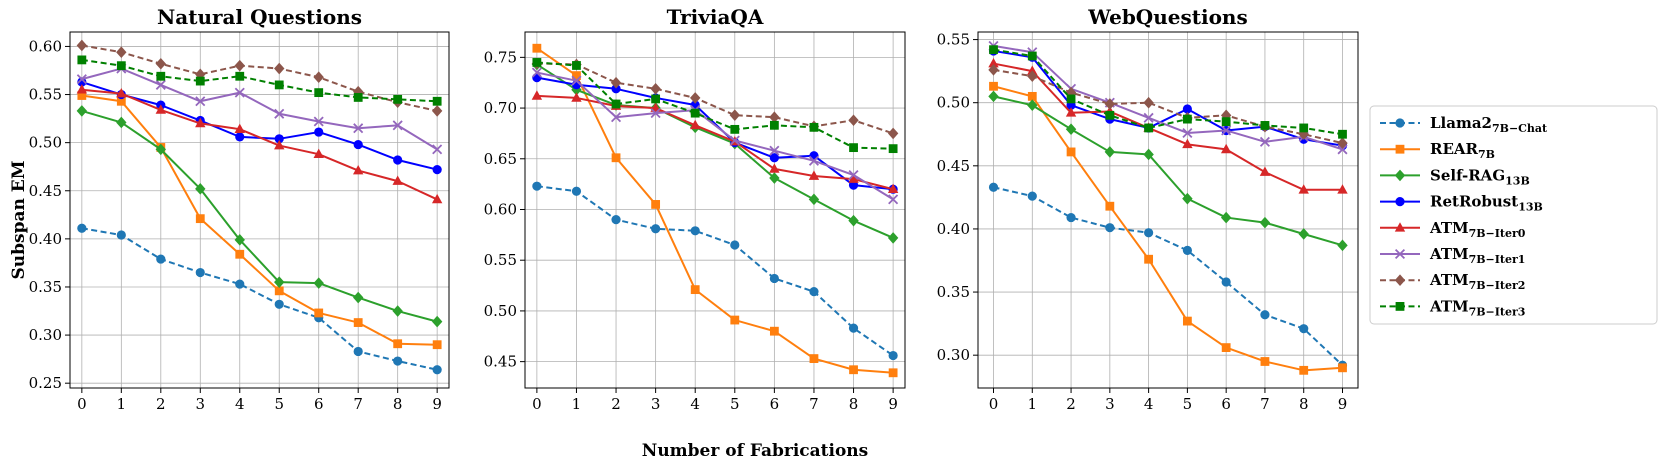 The image size is (1661, 469). Describe the element at coordinates (358, 404) in the screenshot. I see `x-tick-label: 7` at that location.